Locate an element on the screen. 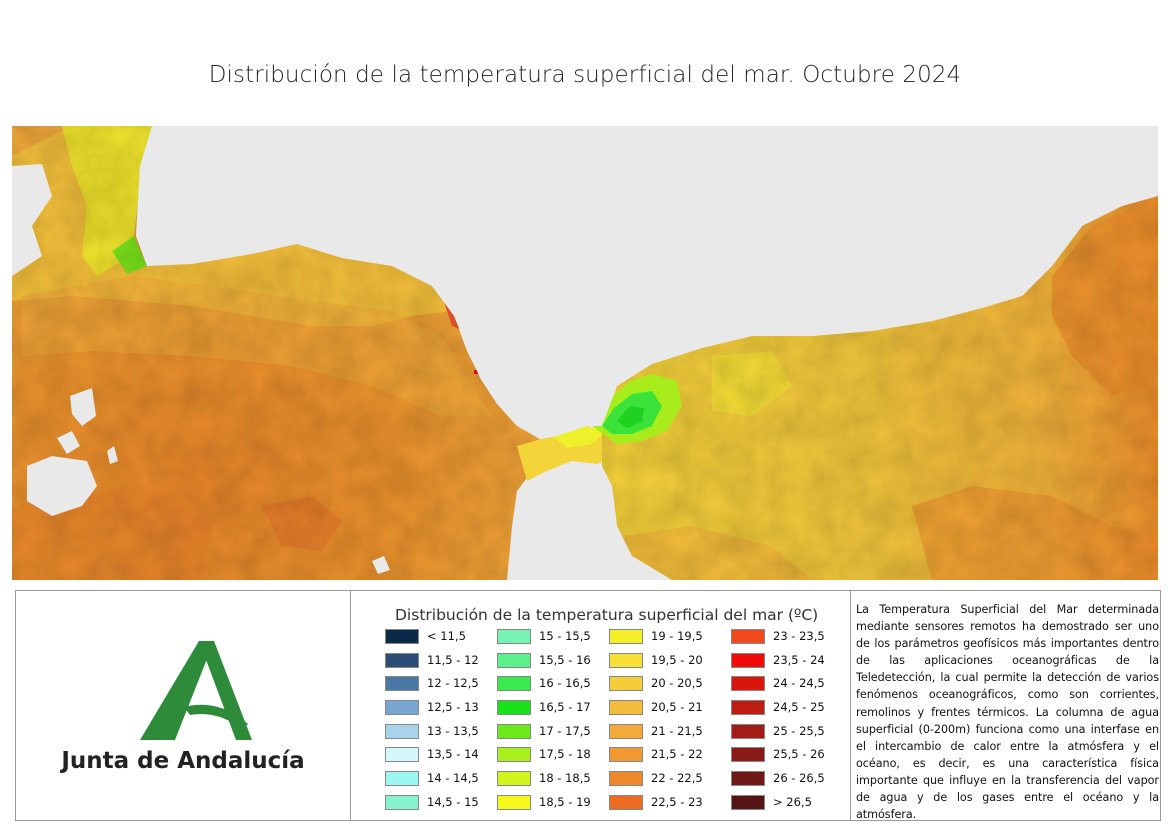 The height and width of the screenshot is (827, 1170). legend-label: 24,5 - 25 is located at coordinates (799, 707).